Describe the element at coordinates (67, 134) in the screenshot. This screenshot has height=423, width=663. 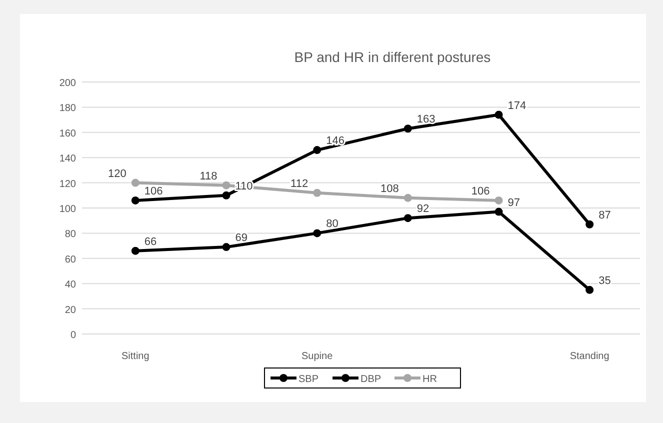
I see `y-tick-label: 160` at that location.